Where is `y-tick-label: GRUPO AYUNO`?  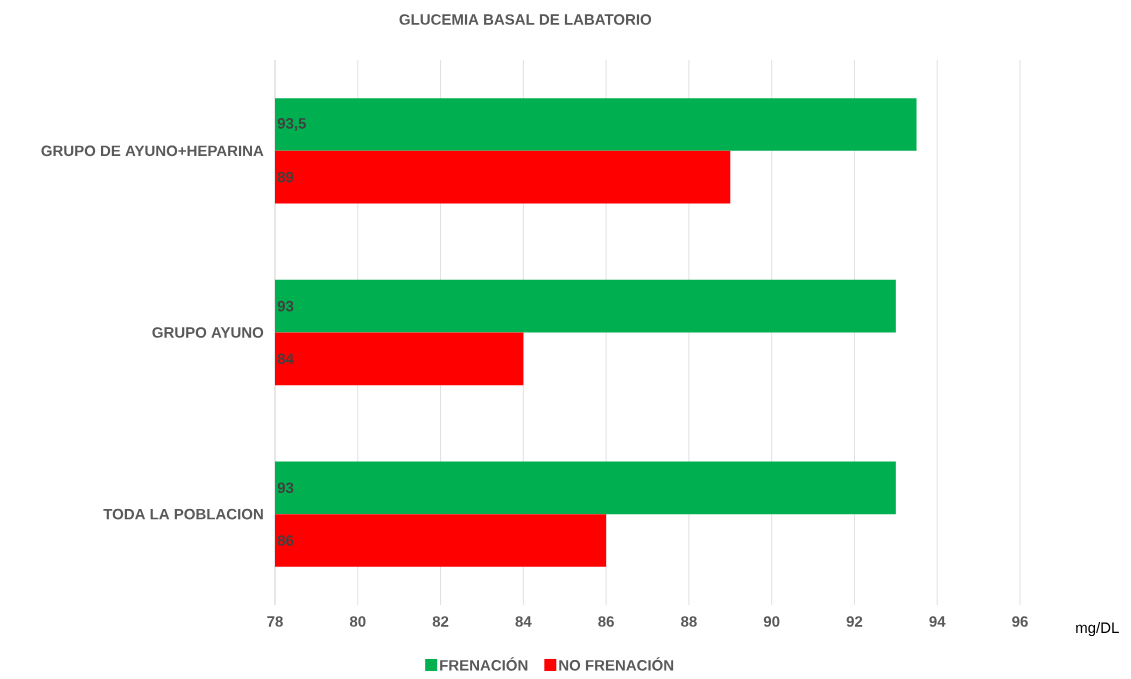
y-tick-label: GRUPO AYUNO is located at coordinates (208, 332).